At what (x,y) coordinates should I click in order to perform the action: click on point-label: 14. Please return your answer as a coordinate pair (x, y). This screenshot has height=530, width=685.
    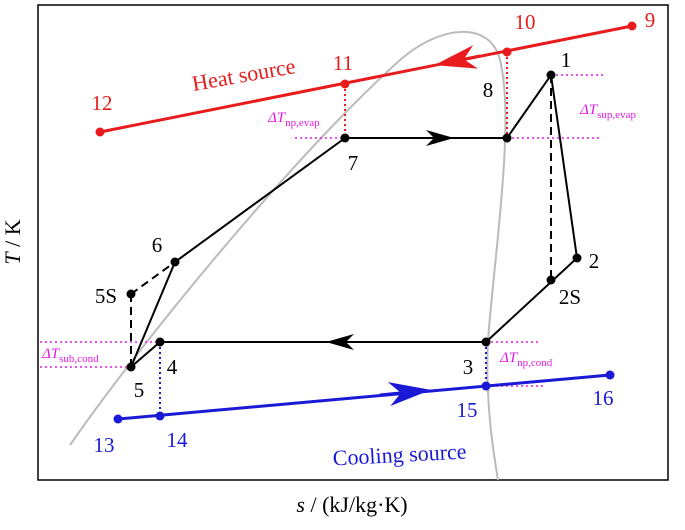
    Looking at the image, I should click on (178, 440).